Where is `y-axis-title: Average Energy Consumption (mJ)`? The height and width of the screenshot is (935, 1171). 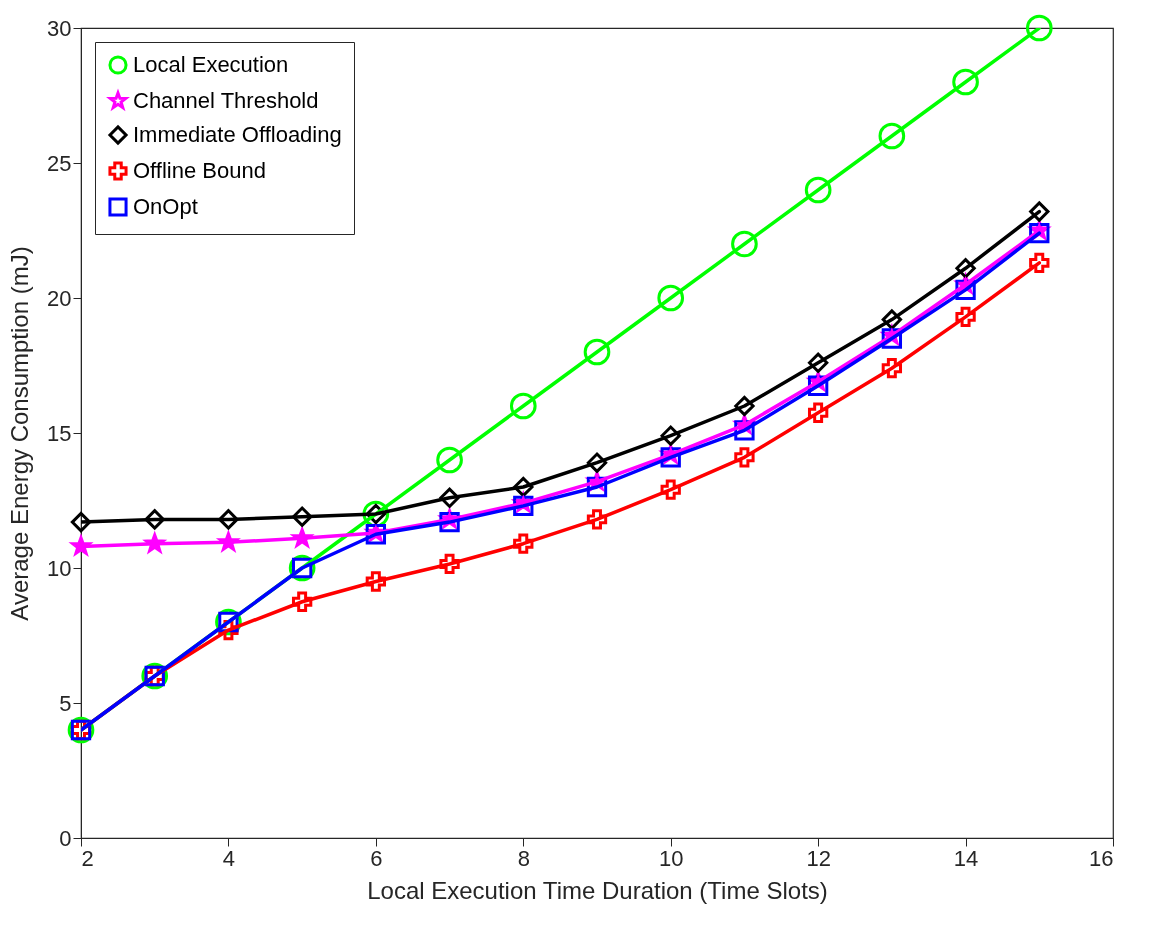 y-axis-title: Average Energy Consumption (mJ) is located at coordinates (20, 433).